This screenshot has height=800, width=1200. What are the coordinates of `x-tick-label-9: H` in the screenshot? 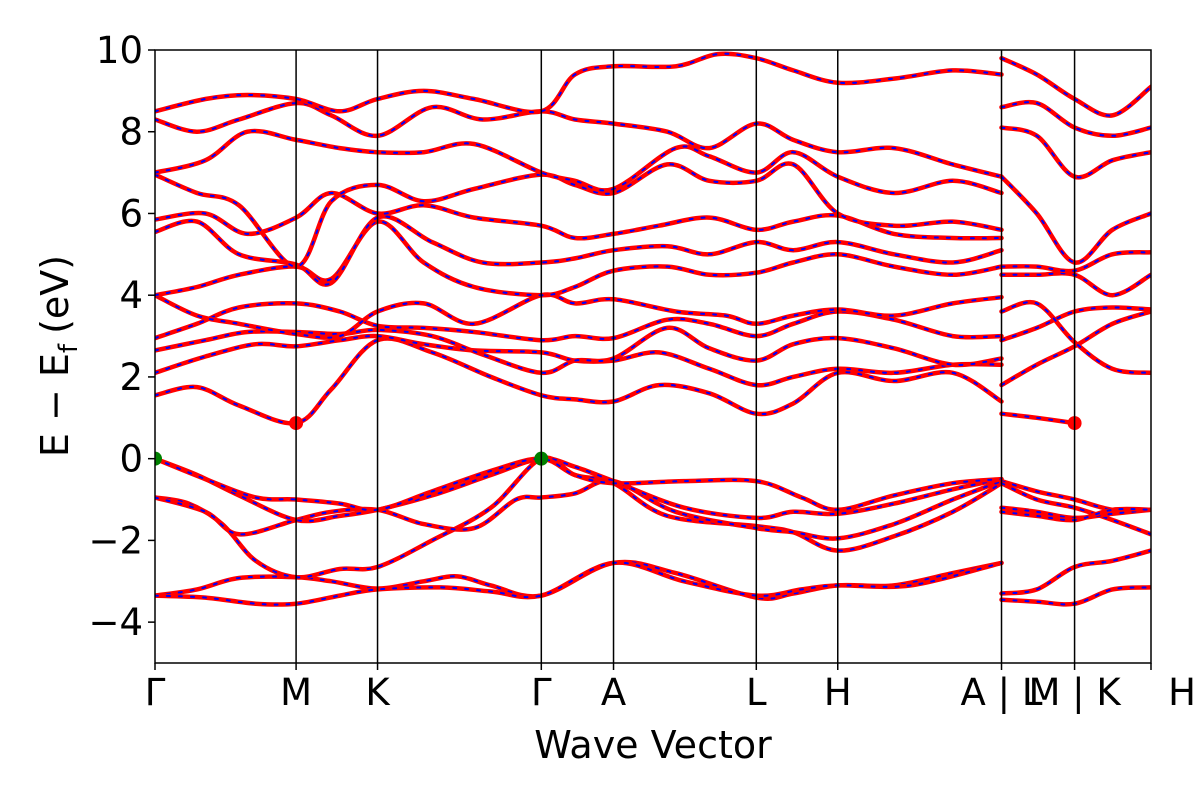 It's located at (1182, 692).